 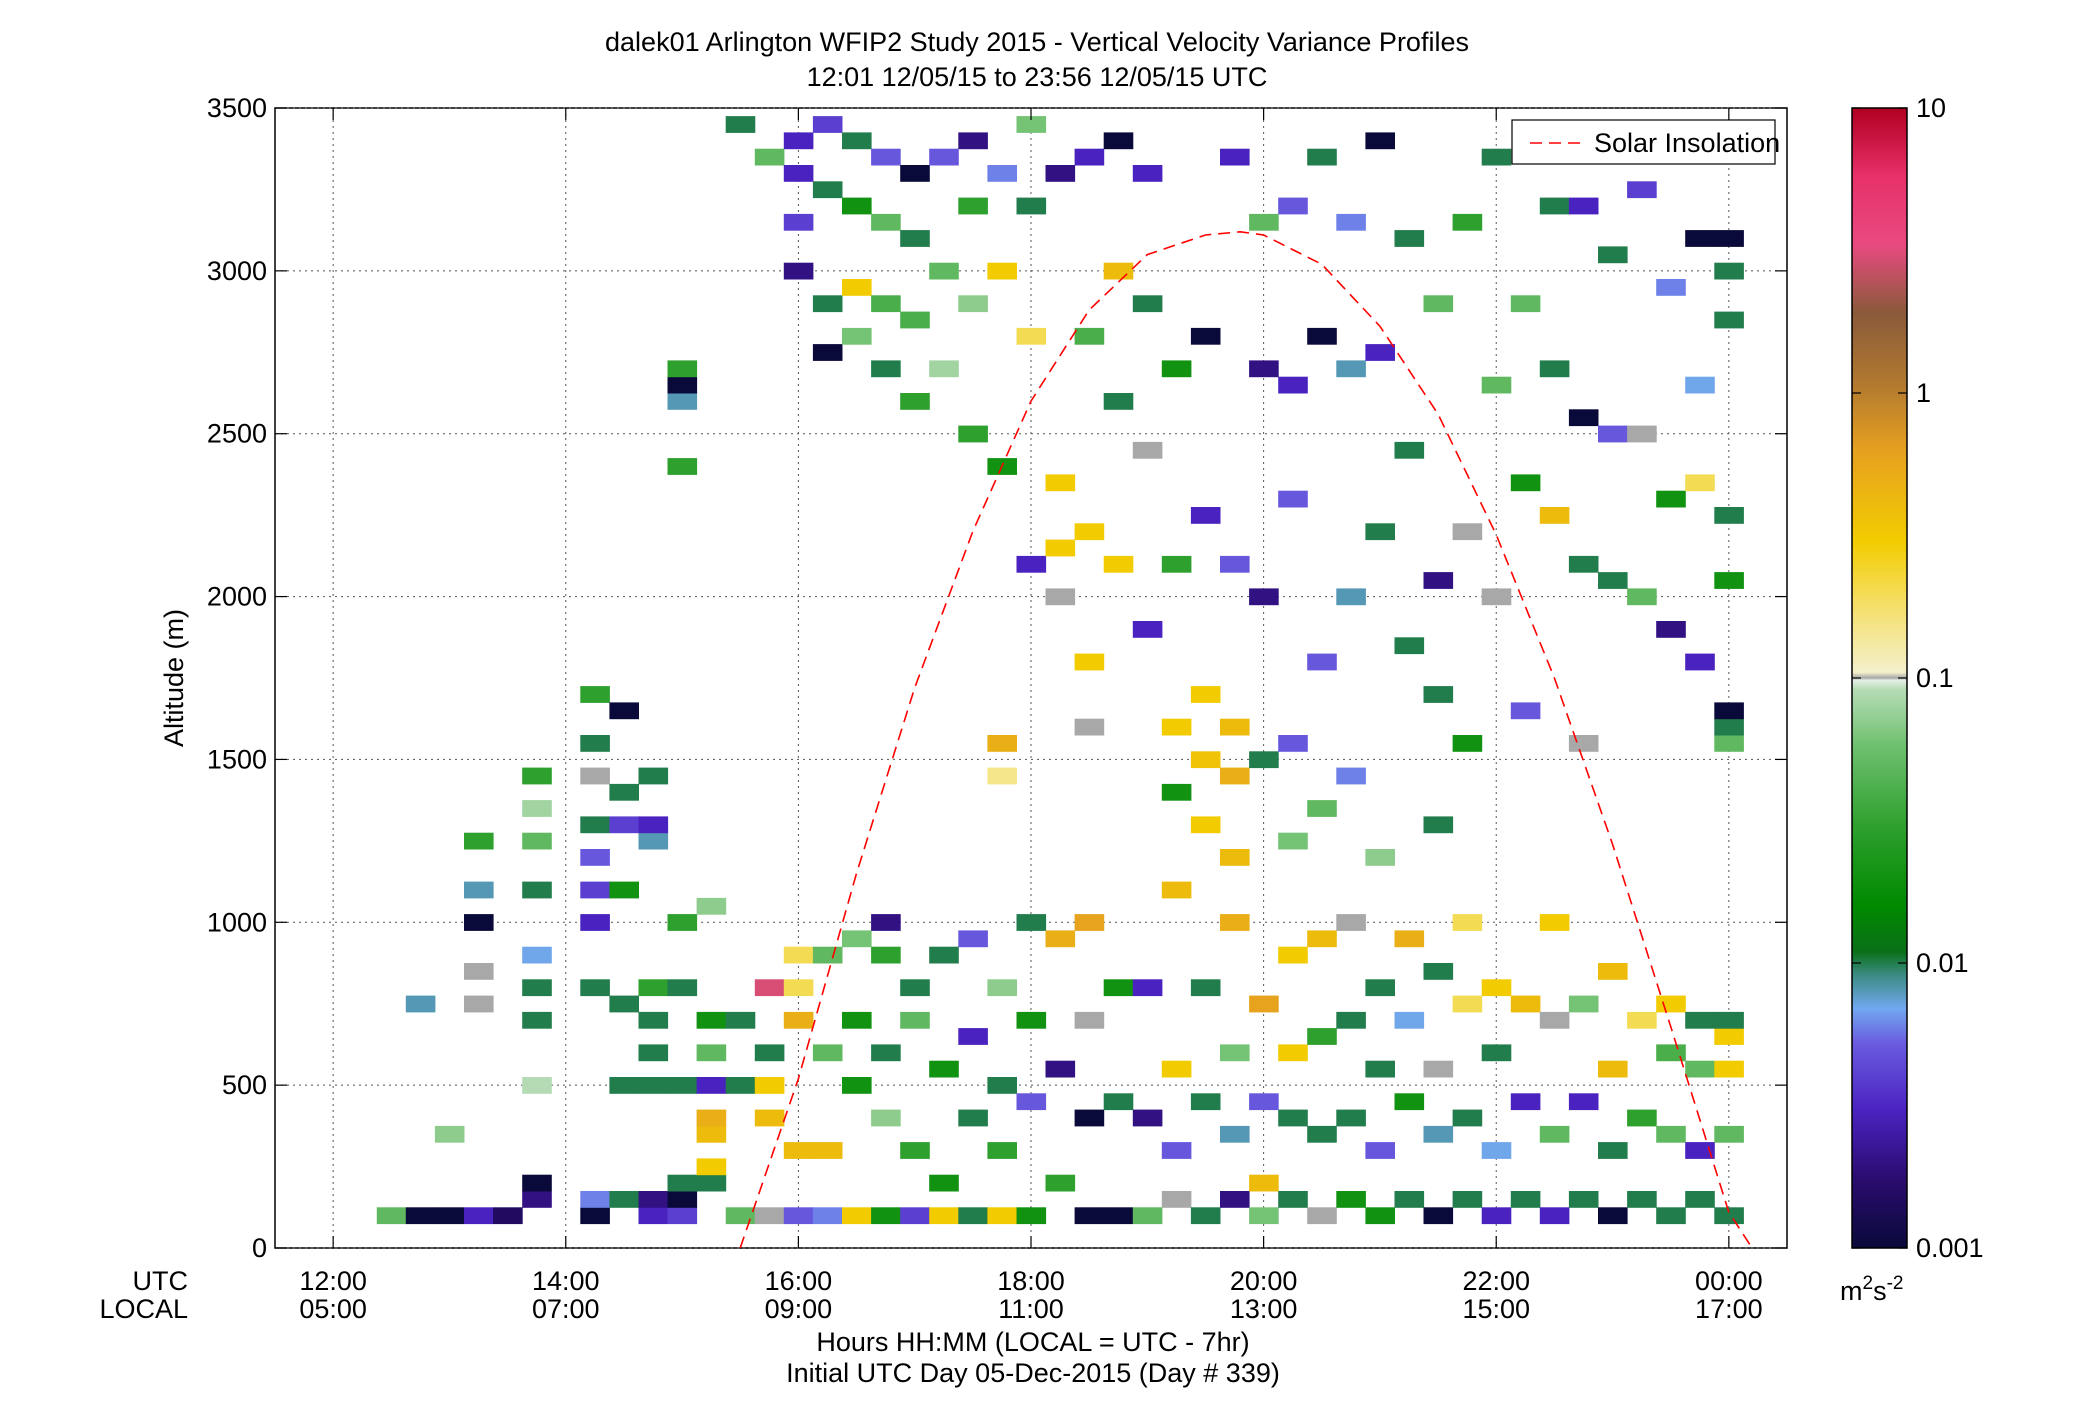 I want to click on x-tick-label-utc: 18:00, so click(x=1031, y=1281).